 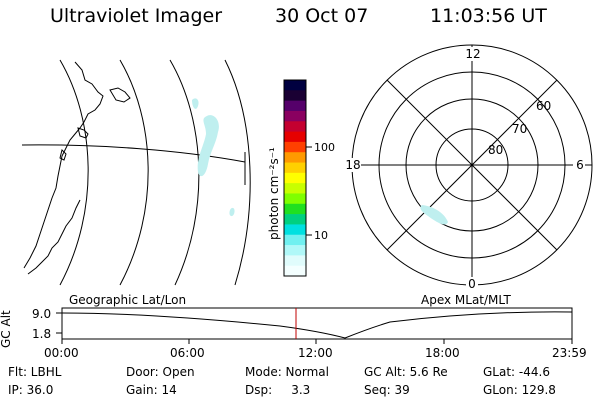 I want to click on polar-emission, so click(x=434, y=215).